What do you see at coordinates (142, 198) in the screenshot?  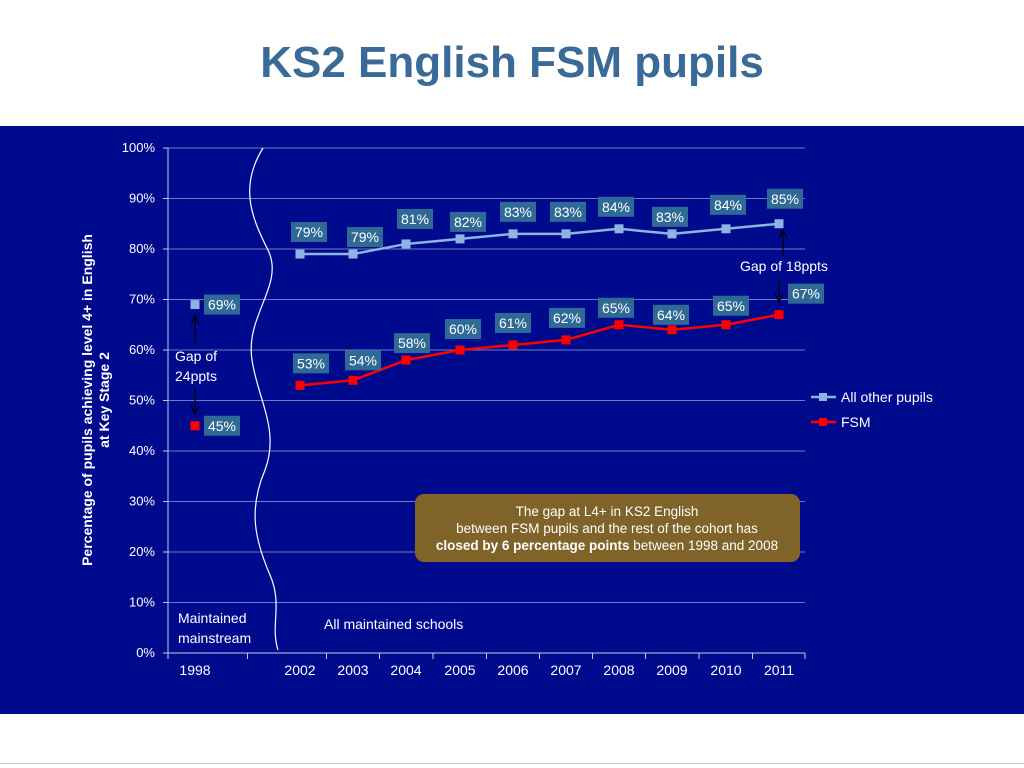 I see `y-tick-label: 90%` at bounding box center [142, 198].